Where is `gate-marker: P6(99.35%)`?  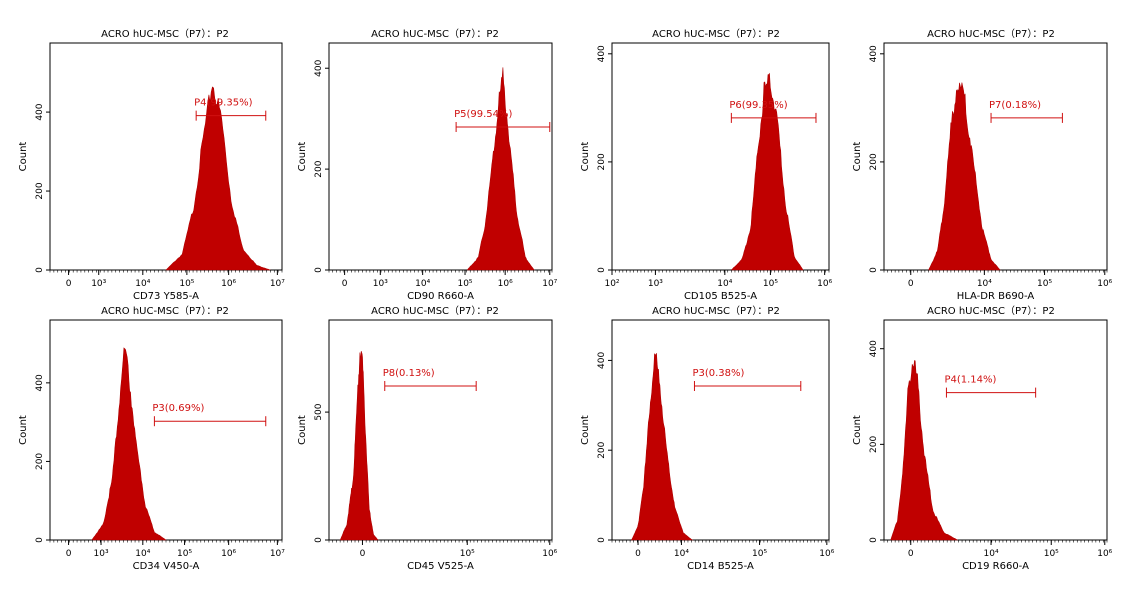 gate-marker: P6(99.35%) is located at coordinates (773, 111).